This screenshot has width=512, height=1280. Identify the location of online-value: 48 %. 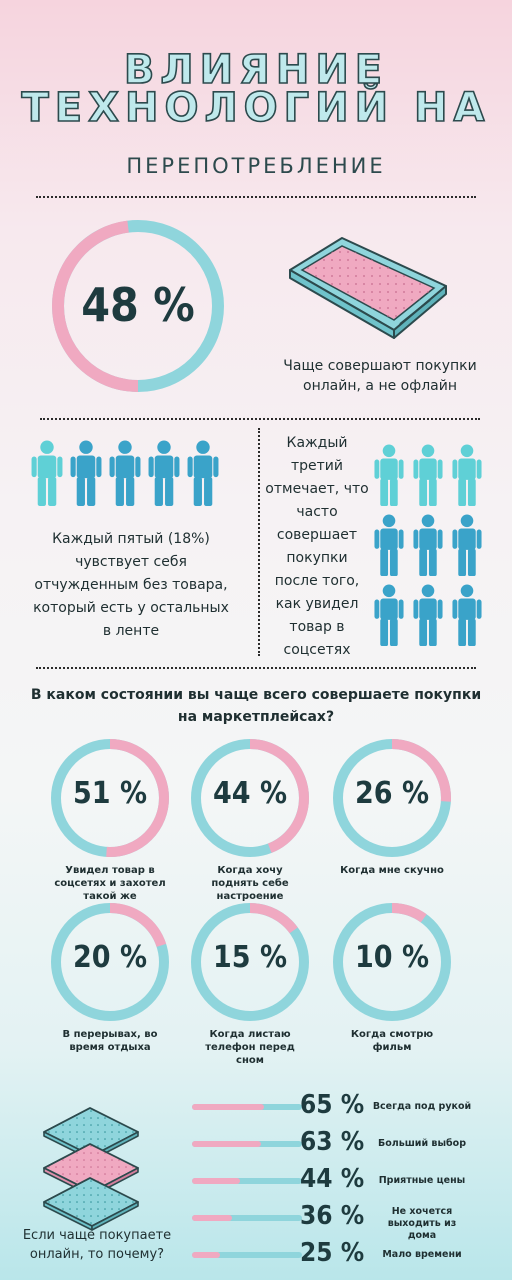
(138, 305).